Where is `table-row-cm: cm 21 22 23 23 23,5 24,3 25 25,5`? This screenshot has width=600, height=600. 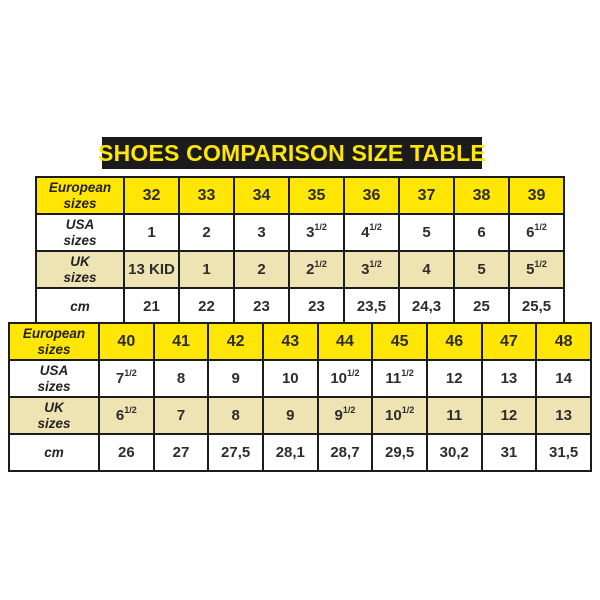
table-row-cm: cm 21 22 23 23 23,5 24,3 25 25,5 is located at coordinates (300, 306).